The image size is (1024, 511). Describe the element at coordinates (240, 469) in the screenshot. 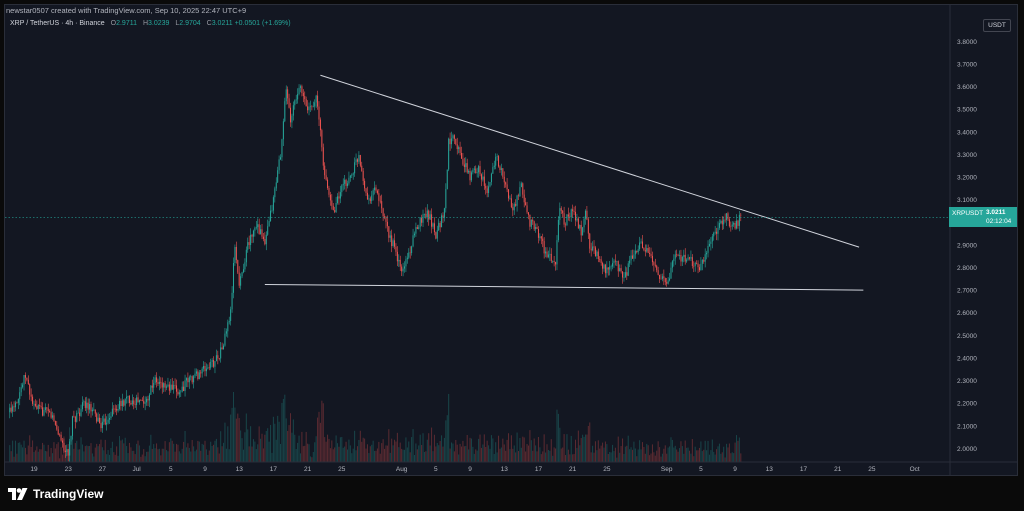

I see `time-tick-label: 13` at that location.